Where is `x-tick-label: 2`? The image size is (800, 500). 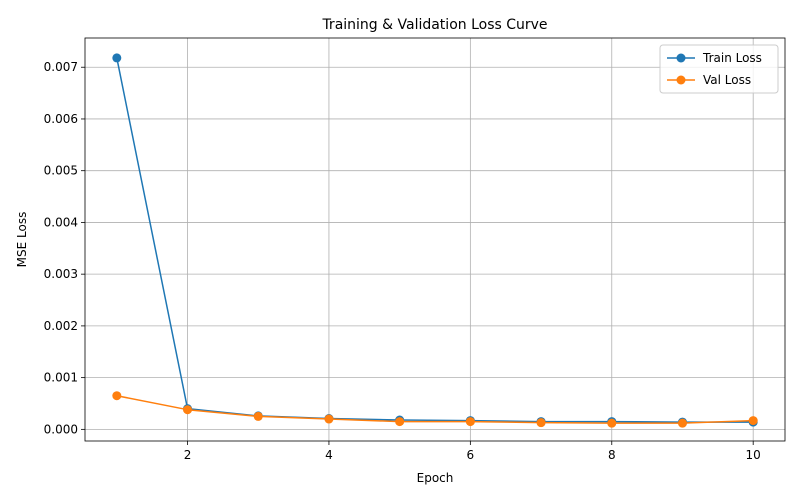
x-tick-label: 2 is located at coordinates (188, 455).